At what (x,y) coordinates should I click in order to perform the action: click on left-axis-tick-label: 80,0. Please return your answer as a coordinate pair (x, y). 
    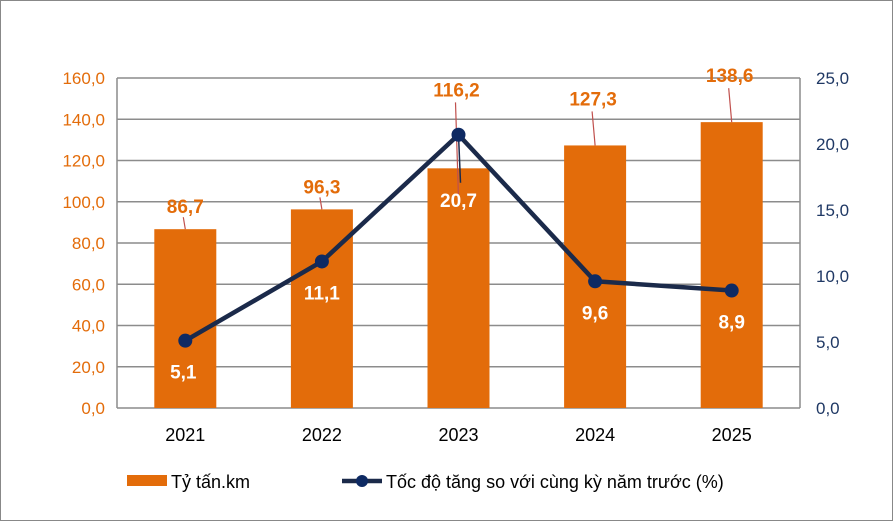
    Looking at the image, I should click on (88, 243).